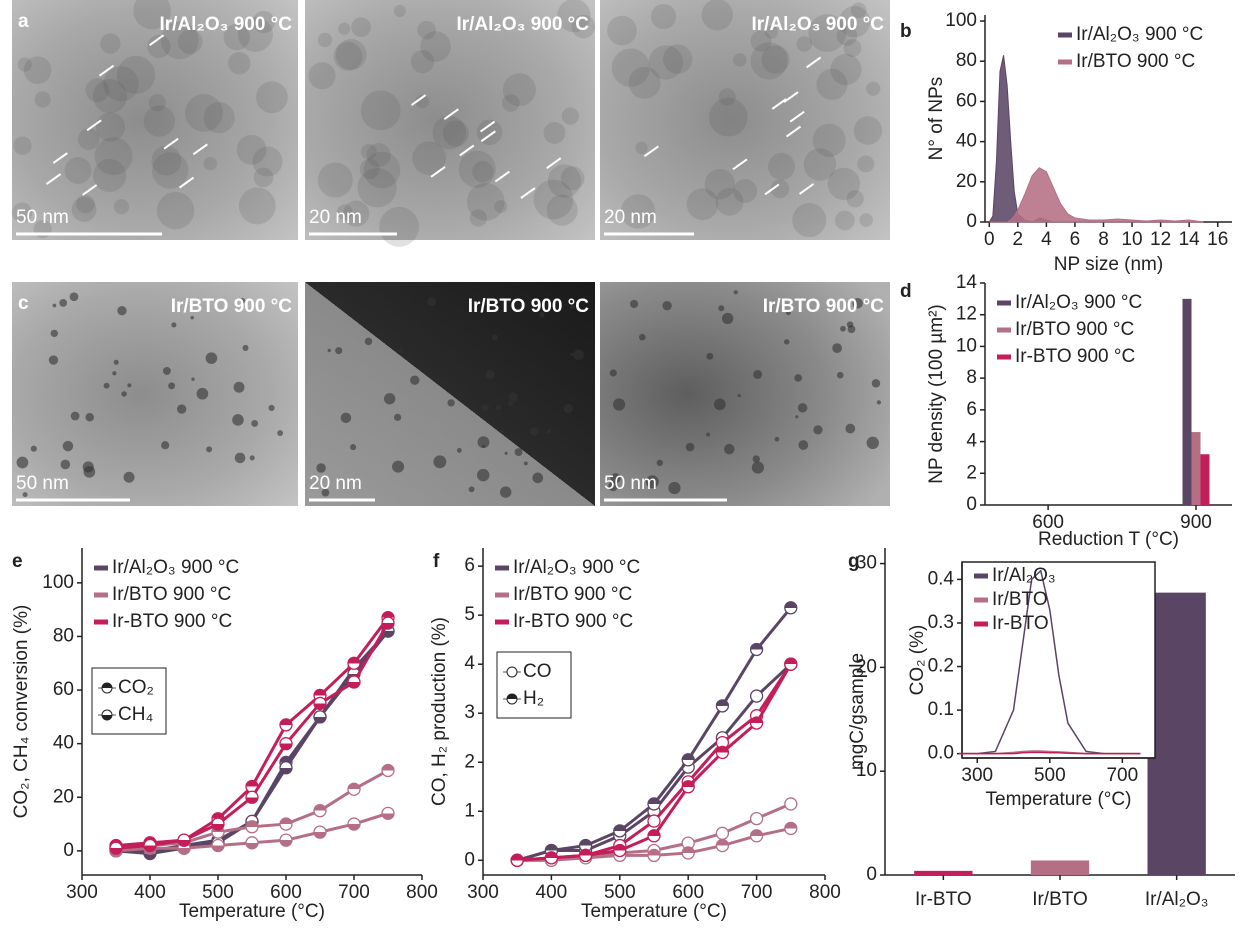 The height and width of the screenshot is (931, 1250). I want to click on inset-frame, so click(1058, 660).